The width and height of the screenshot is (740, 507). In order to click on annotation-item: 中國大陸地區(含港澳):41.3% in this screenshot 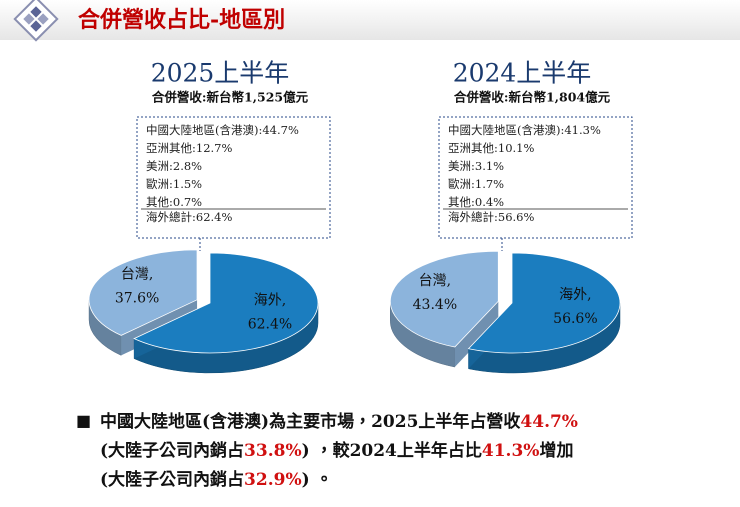, I will do `click(524, 130)`.